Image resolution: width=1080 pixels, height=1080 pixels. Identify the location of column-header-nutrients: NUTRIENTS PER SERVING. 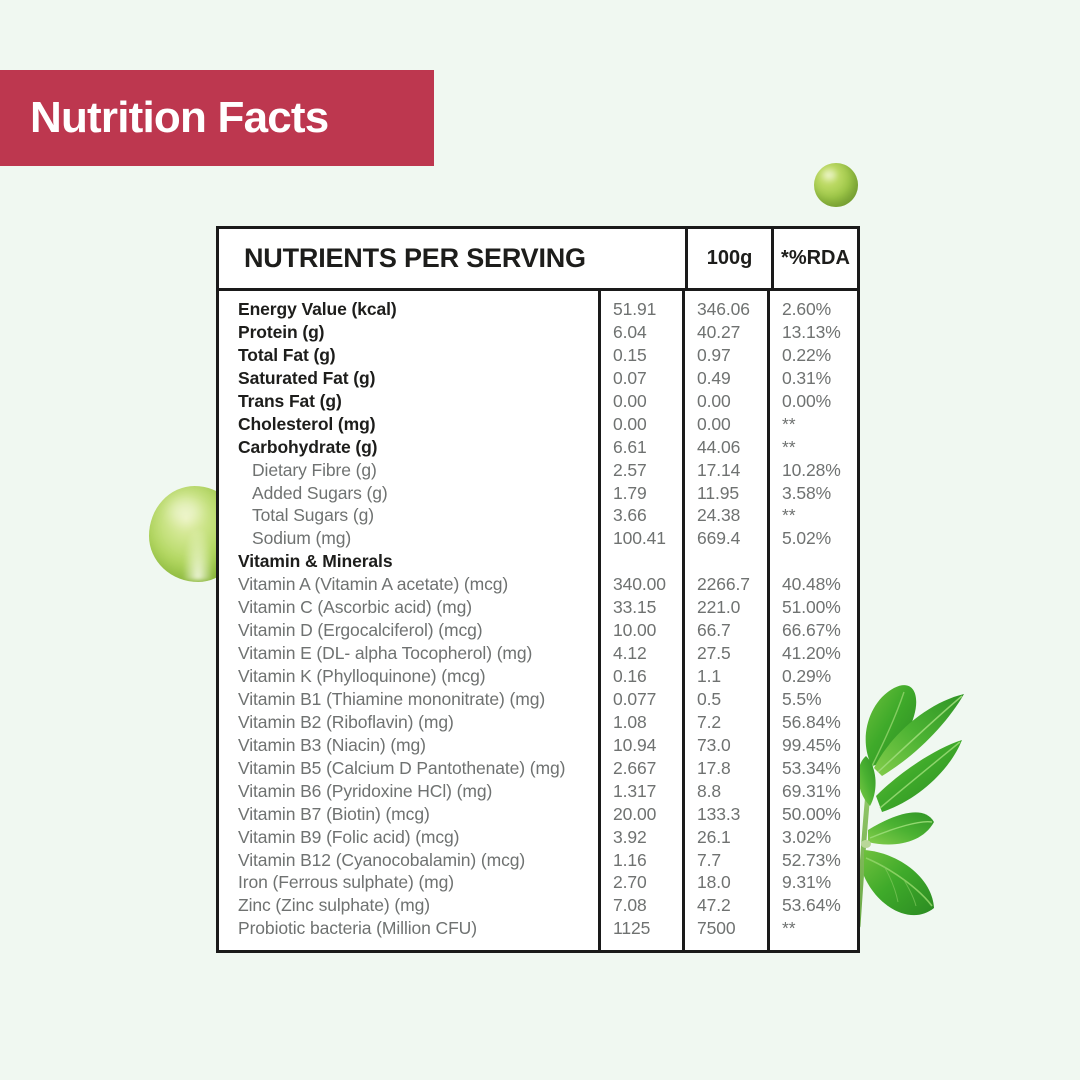
(415, 258).